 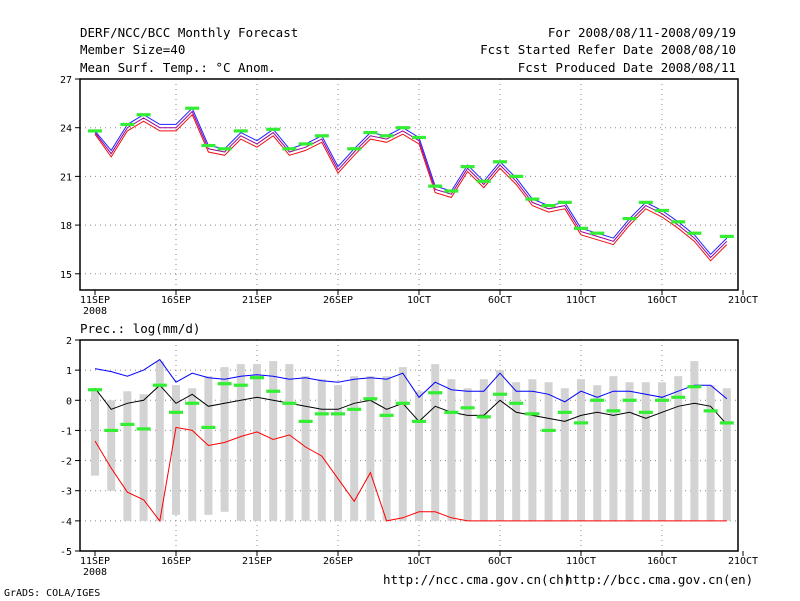 I want to click on panel1-x-tick-label: 21SEP, so click(x=257, y=561).